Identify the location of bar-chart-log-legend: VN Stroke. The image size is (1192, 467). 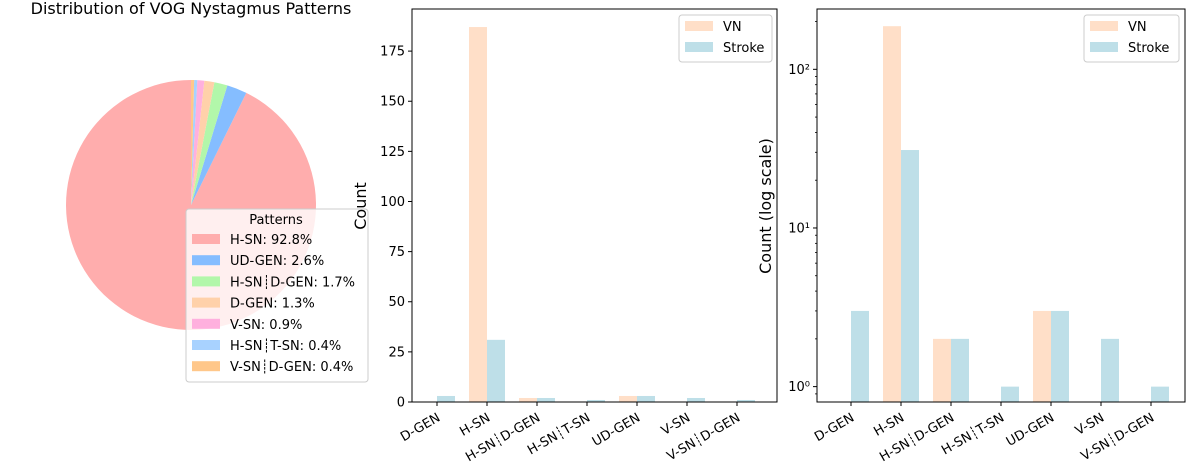
(1131, 38).